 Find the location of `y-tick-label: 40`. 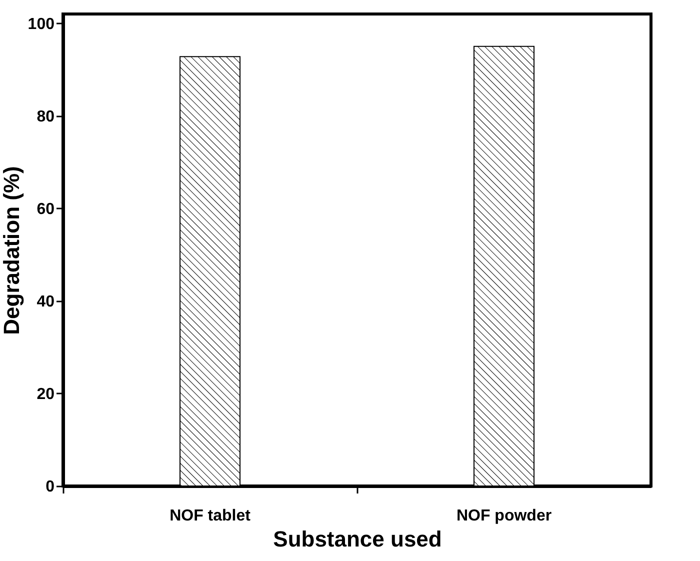

y-tick-label: 40 is located at coordinates (45, 301).